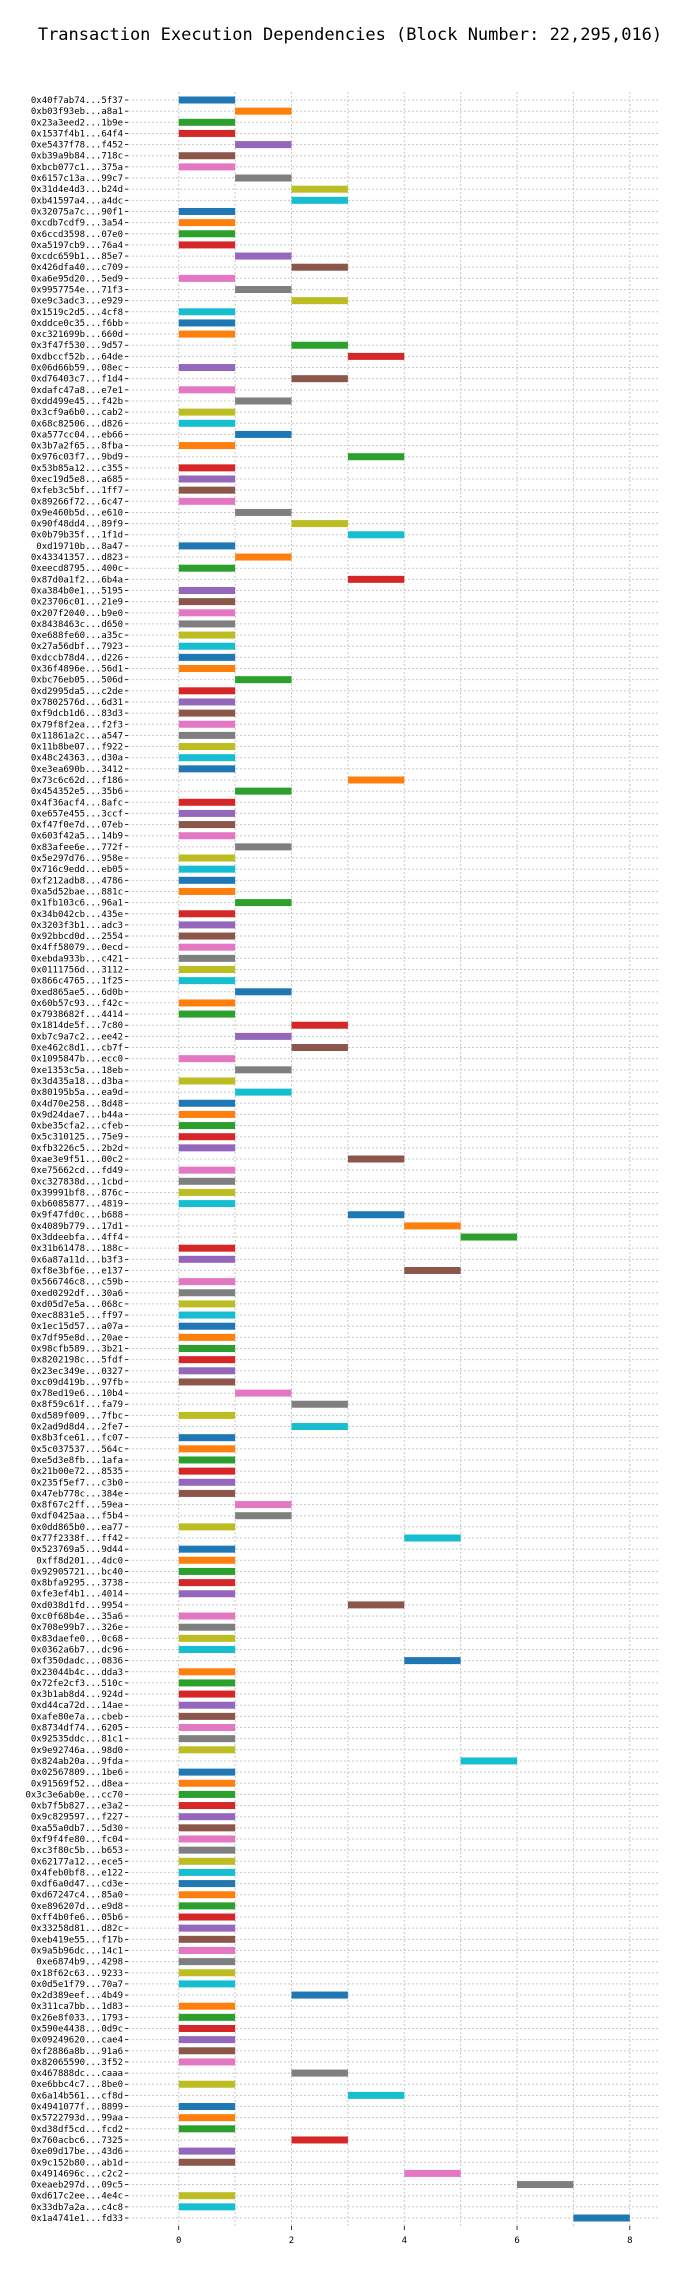 The width and height of the screenshot is (700, 2292). What do you see at coordinates (77, 1706) in the screenshot?
I see `y-tick-label: 0xd44ca72d...14ae` at bounding box center [77, 1706].